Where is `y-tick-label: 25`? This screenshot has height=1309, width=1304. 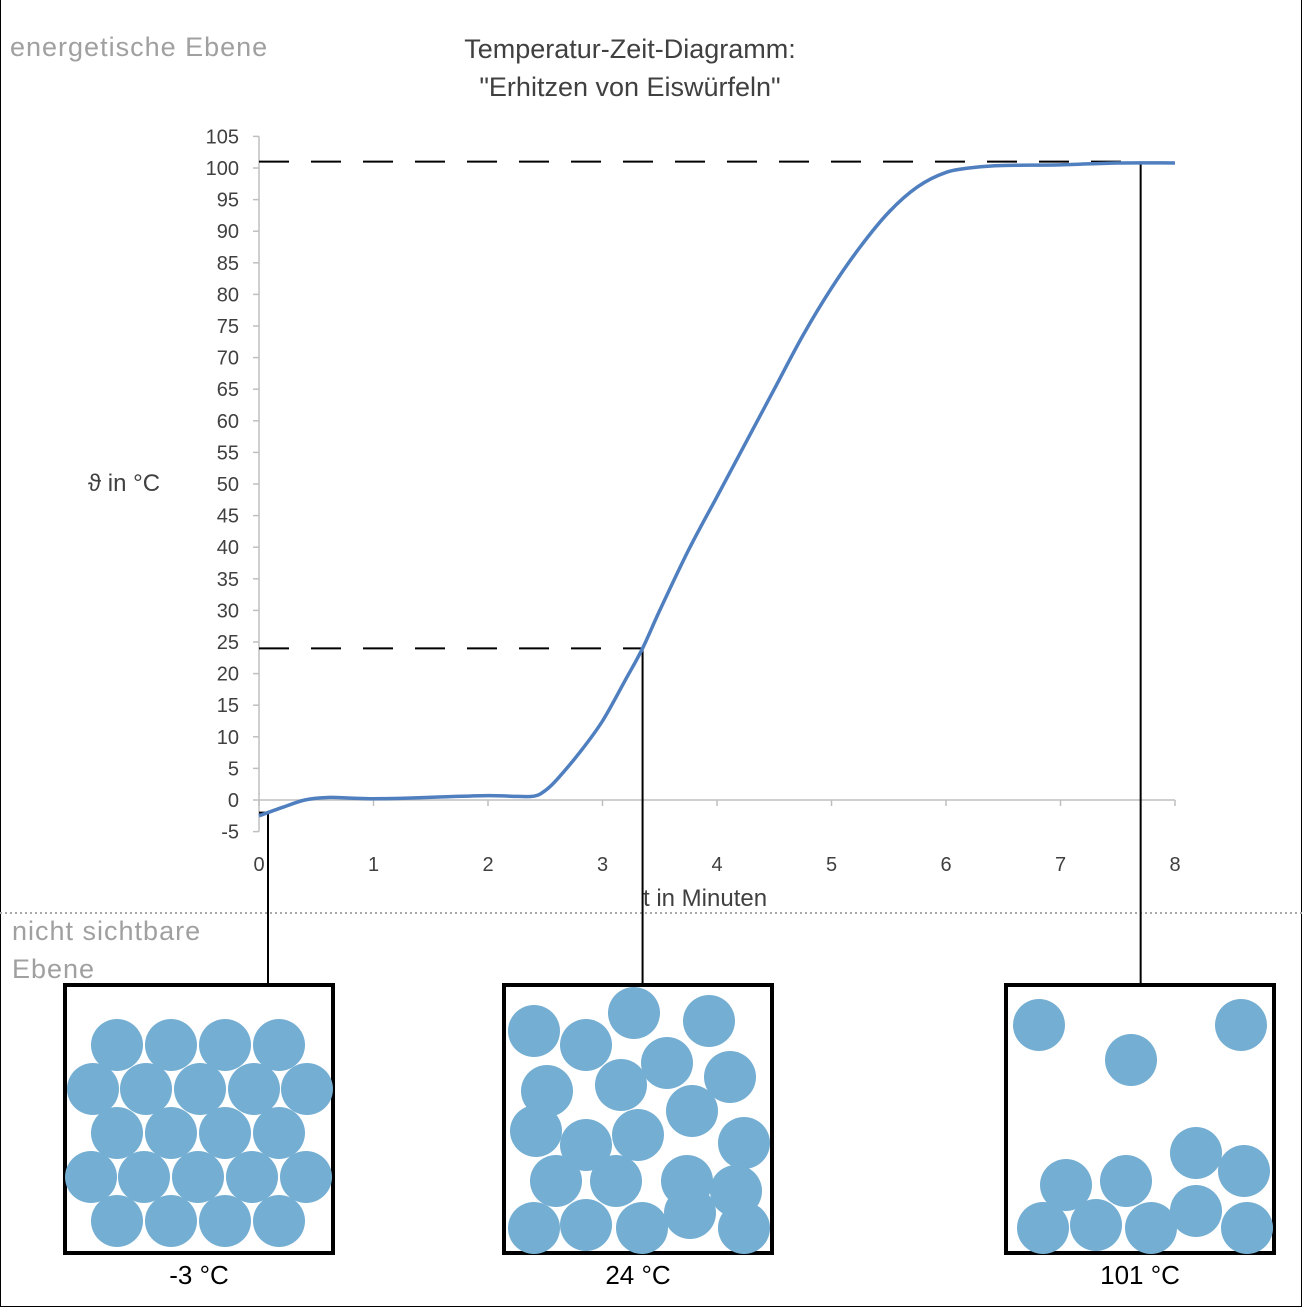 y-tick-label: 25 is located at coordinates (228, 643).